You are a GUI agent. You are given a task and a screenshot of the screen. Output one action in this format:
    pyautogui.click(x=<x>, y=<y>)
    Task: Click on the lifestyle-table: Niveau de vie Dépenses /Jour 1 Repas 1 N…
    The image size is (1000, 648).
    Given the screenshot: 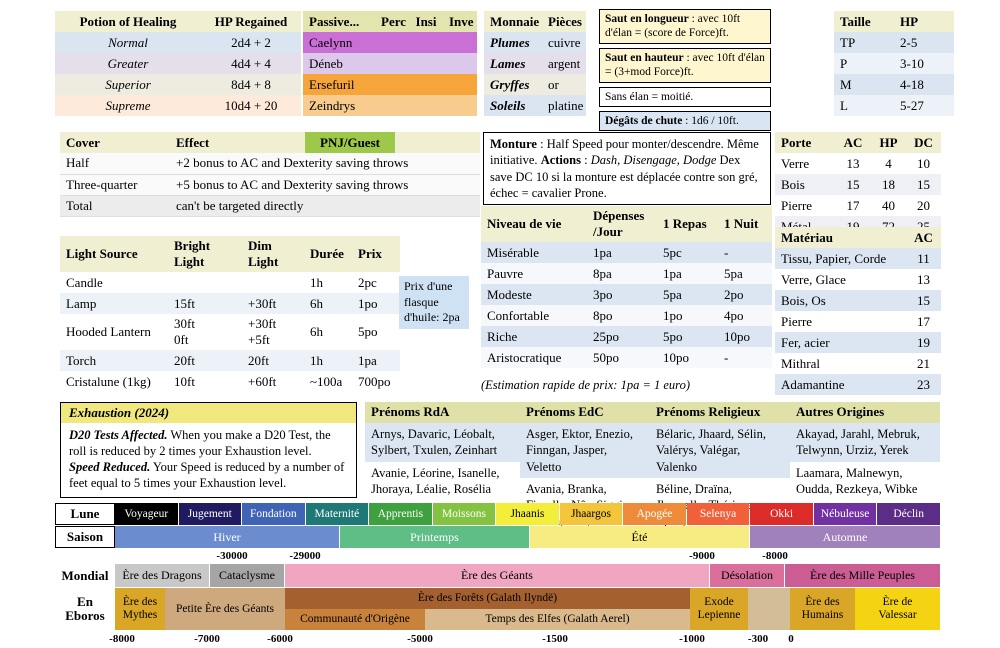 What is the action you would take?
    pyautogui.click(x=626, y=287)
    